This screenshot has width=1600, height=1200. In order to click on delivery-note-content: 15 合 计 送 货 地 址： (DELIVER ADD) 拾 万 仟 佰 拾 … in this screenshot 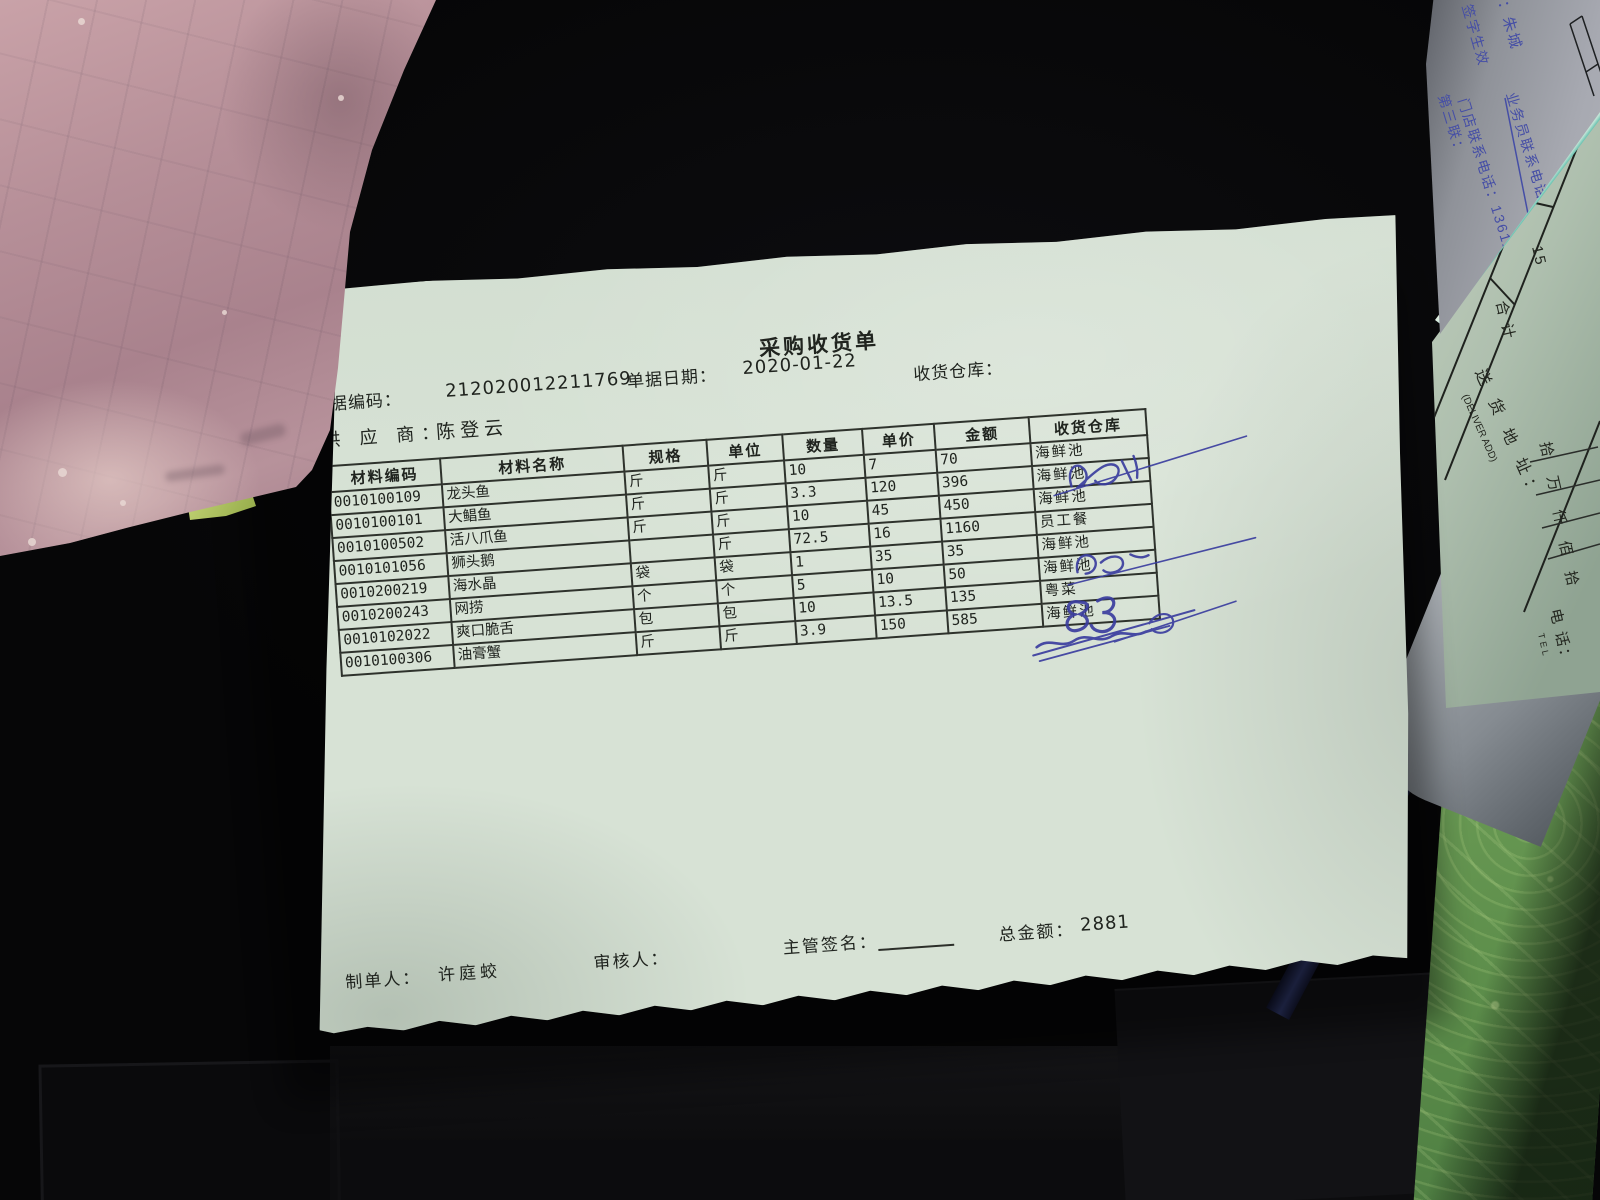, I will do `click(1516, 390)`.